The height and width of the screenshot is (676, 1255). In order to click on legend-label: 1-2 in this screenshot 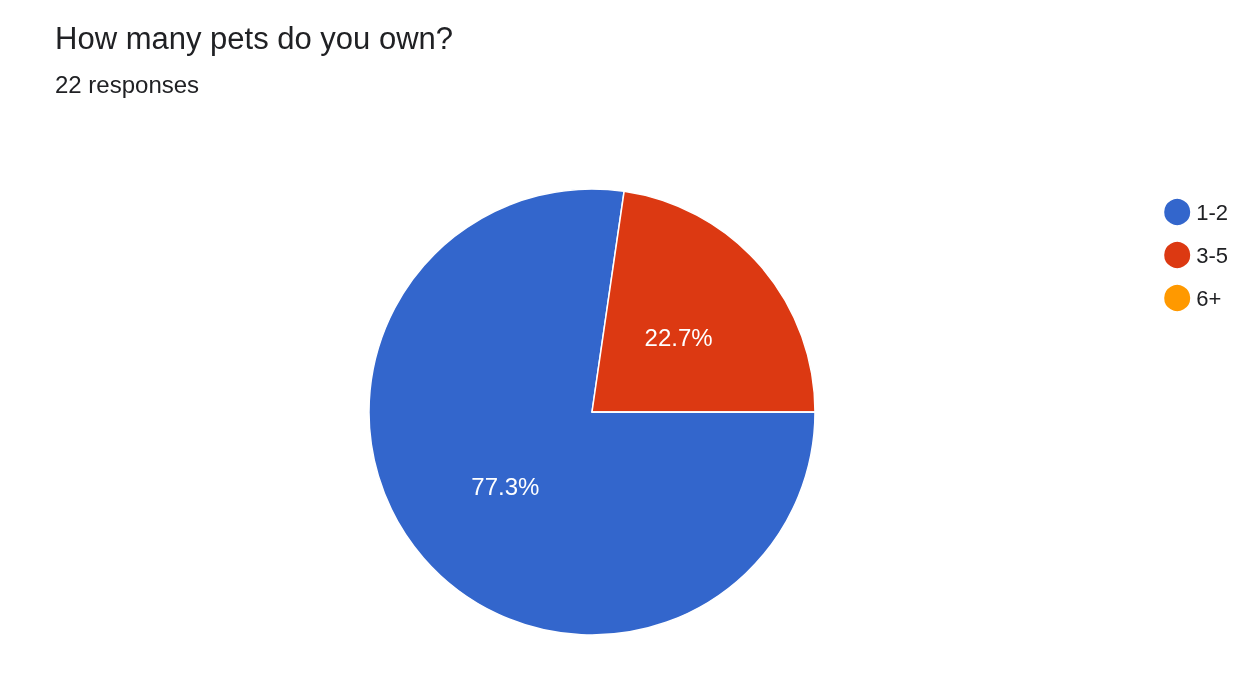, I will do `click(1212, 212)`.